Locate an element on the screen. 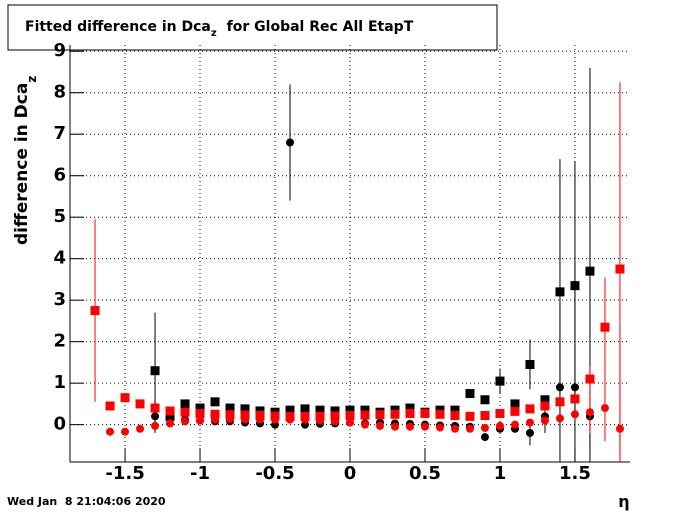  footer-date: Wed Jan 8 21:04:06 2020 is located at coordinates (86, 501).